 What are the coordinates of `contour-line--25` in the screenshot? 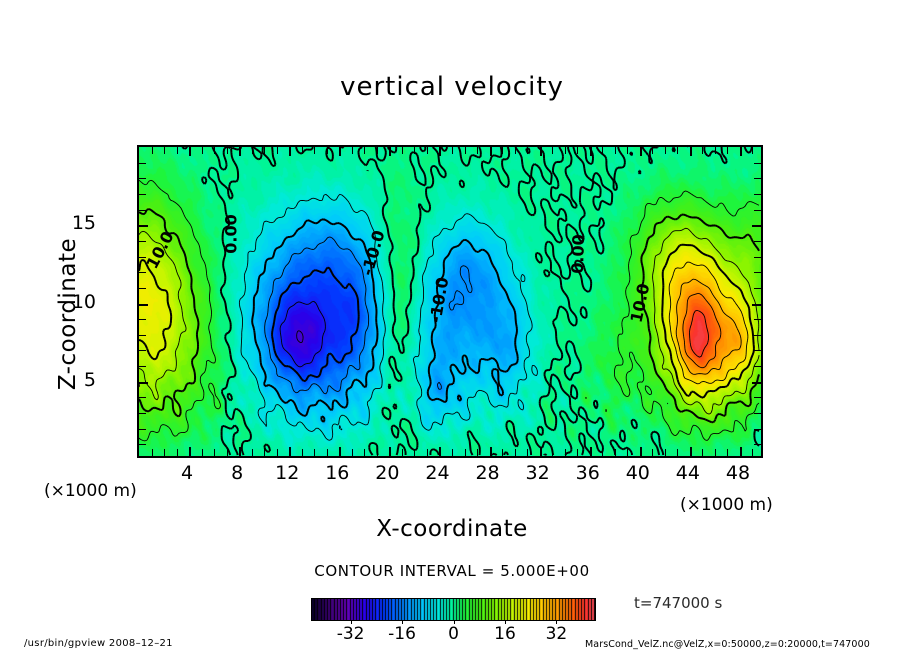 It's located at (302, 334).